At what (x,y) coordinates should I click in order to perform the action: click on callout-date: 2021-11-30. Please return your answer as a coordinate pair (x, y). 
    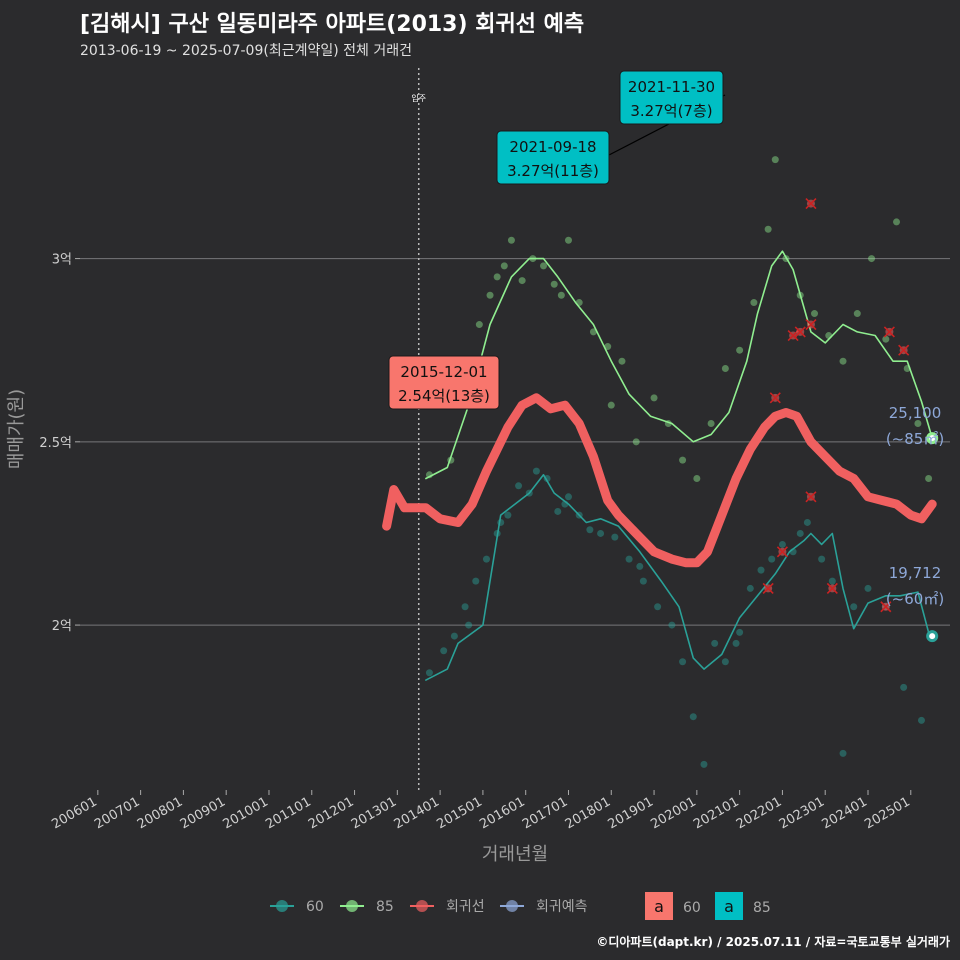
    Looking at the image, I should click on (671, 87).